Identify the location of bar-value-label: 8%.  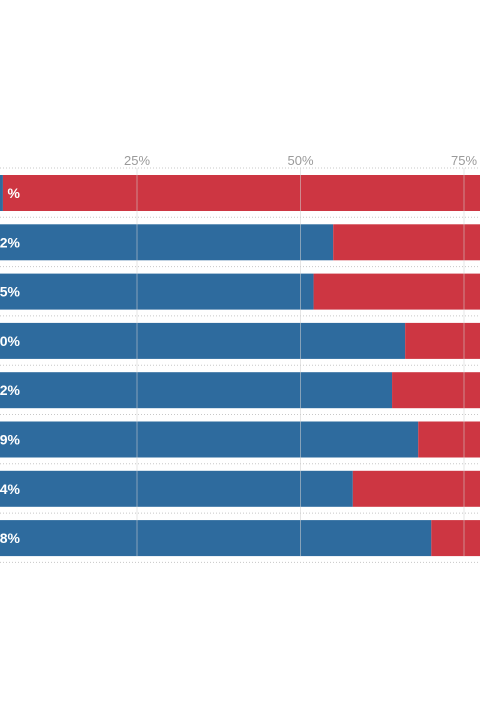
(10, 538).